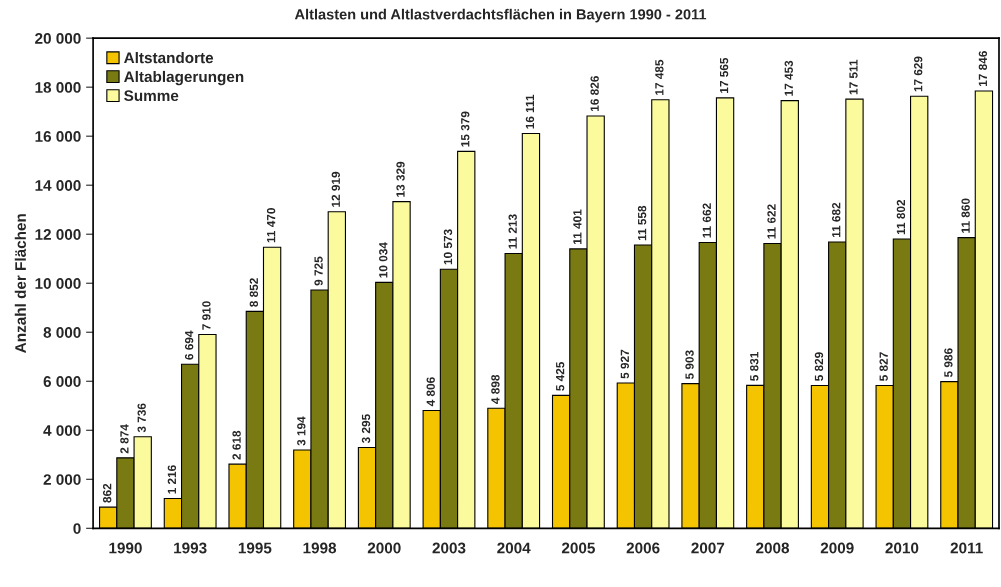  What do you see at coordinates (236, 445) in the screenshot?
I see `data-label: 2 618` at bounding box center [236, 445].